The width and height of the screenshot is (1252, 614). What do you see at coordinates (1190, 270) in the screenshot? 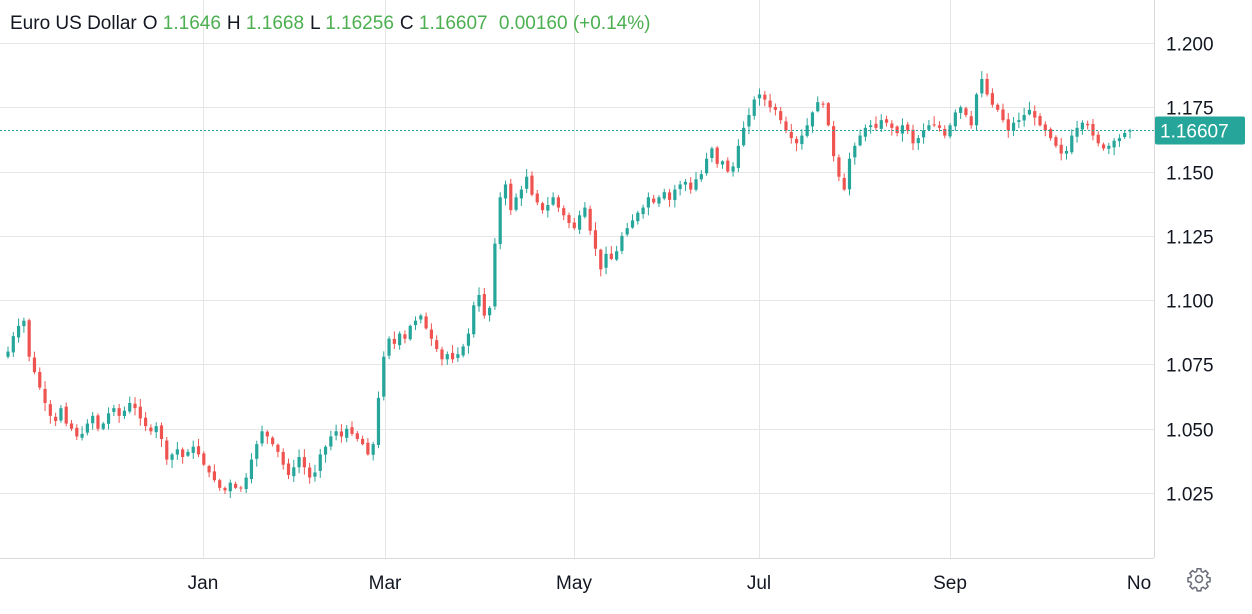
I see `price-axis: 1.200 1.175 1.150 1.125 1.100 1.075 1.050 1.025` at bounding box center [1190, 270].